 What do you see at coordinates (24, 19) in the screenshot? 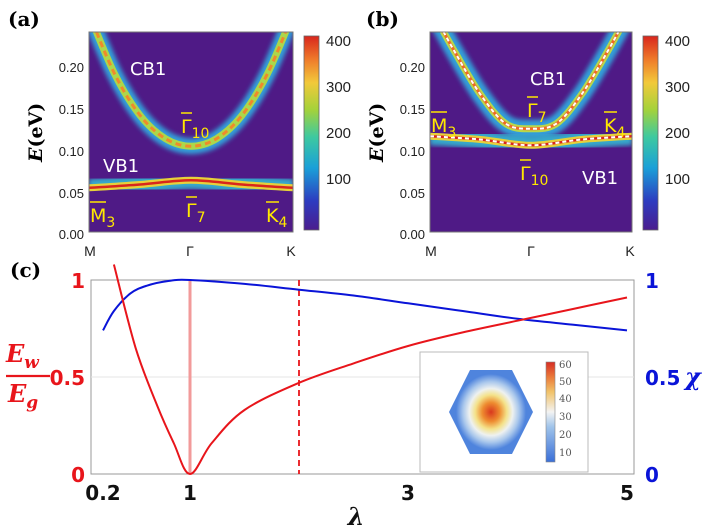
I see `panel-a-tag: (a)` at bounding box center [24, 19].